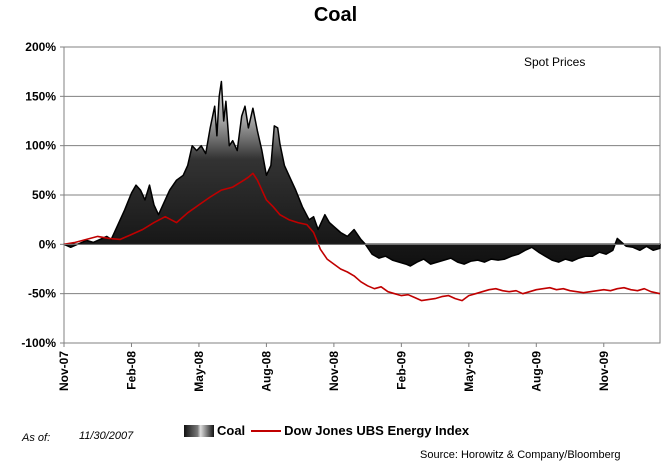  What do you see at coordinates (520, 455) in the screenshot?
I see `source-note: Source: Horowitz & Company/Bloomberg` at bounding box center [520, 455].